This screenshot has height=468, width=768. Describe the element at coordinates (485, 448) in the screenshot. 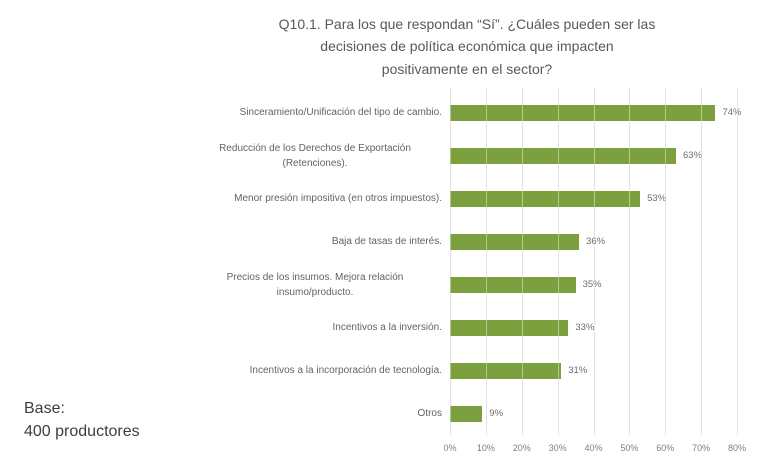

I see `x-axis-tick-label: 10%` at that location.